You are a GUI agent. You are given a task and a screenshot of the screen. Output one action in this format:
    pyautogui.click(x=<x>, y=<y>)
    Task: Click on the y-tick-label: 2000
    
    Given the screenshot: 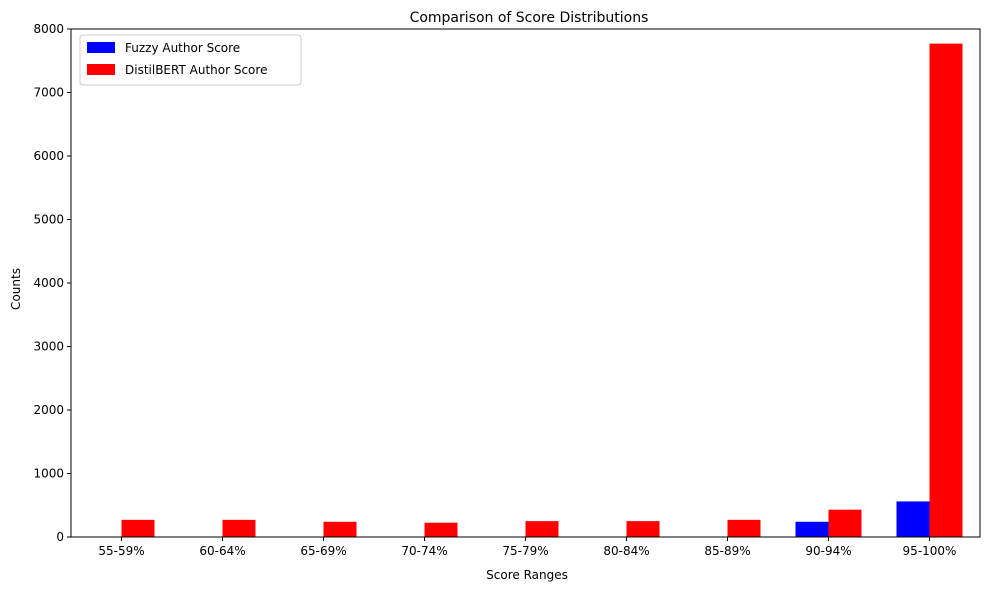 What is the action you would take?
    pyautogui.click(x=48, y=410)
    